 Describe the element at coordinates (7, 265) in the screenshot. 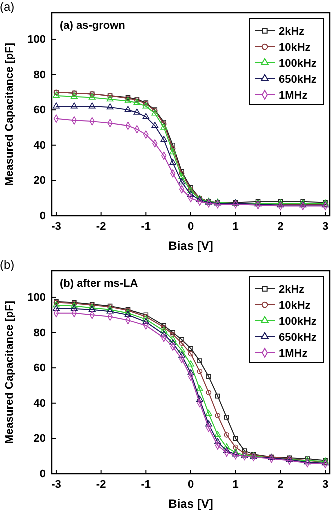

I see `chart-title: (b)` at that location.